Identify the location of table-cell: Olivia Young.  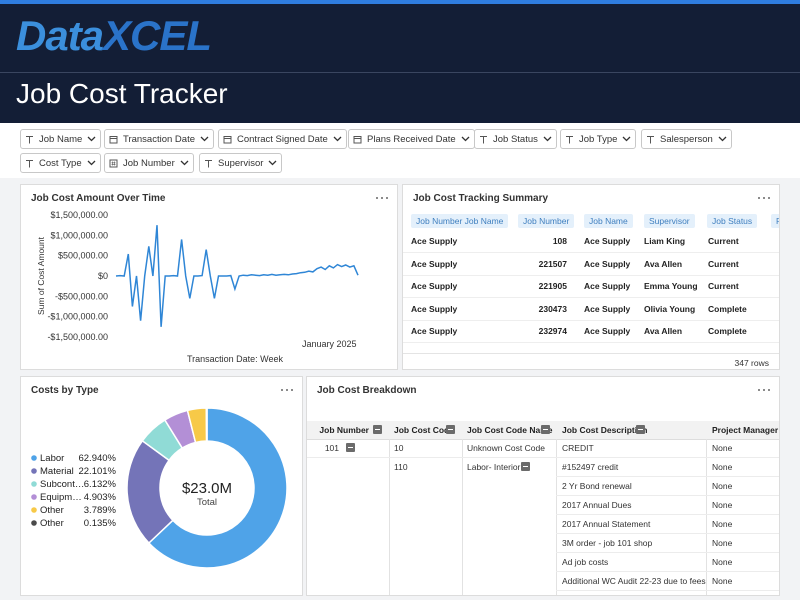
(670, 308).